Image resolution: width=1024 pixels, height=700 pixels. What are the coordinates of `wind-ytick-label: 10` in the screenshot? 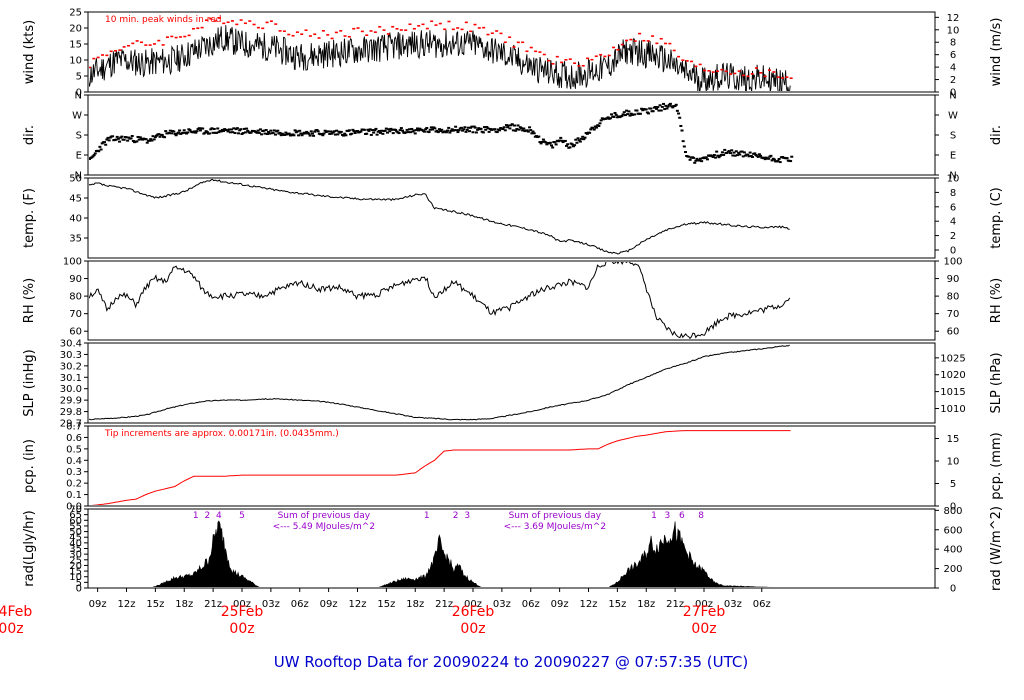 It's located at (75, 61).